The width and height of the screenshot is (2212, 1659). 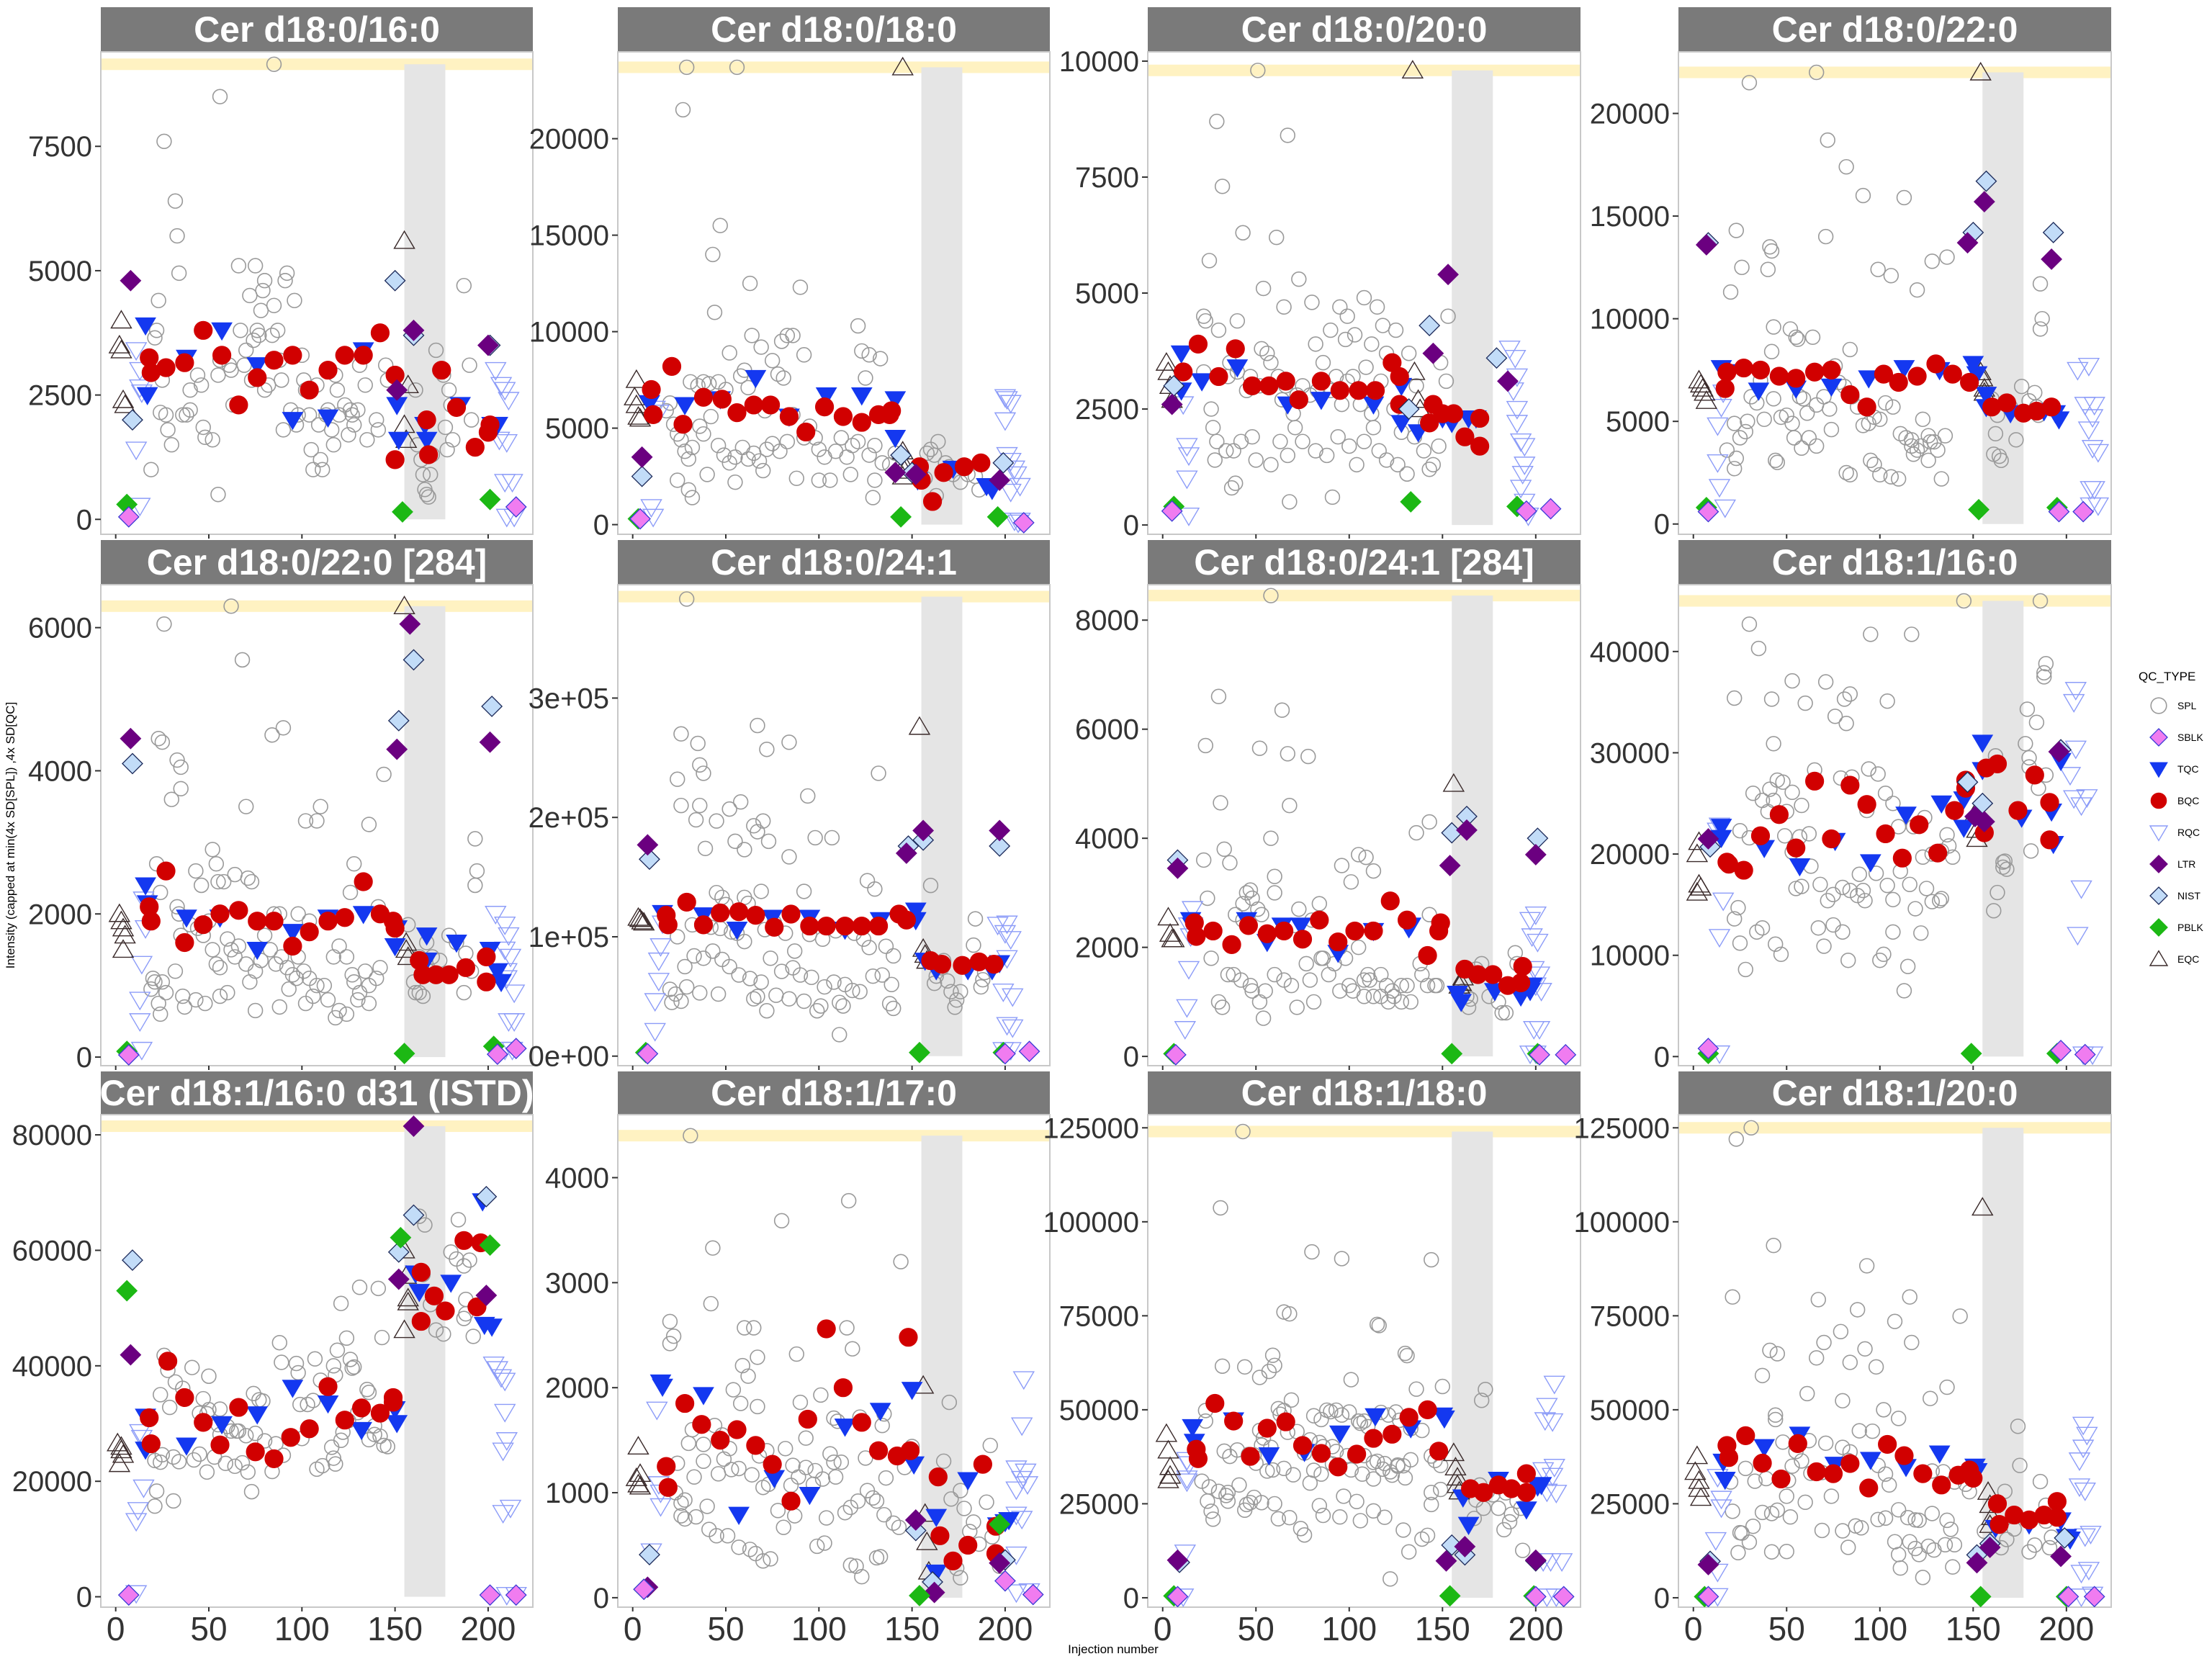 What do you see at coordinates (52, 1482) in the screenshot?
I see `y-tick-label: 20000` at bounding box center [52, 1482].